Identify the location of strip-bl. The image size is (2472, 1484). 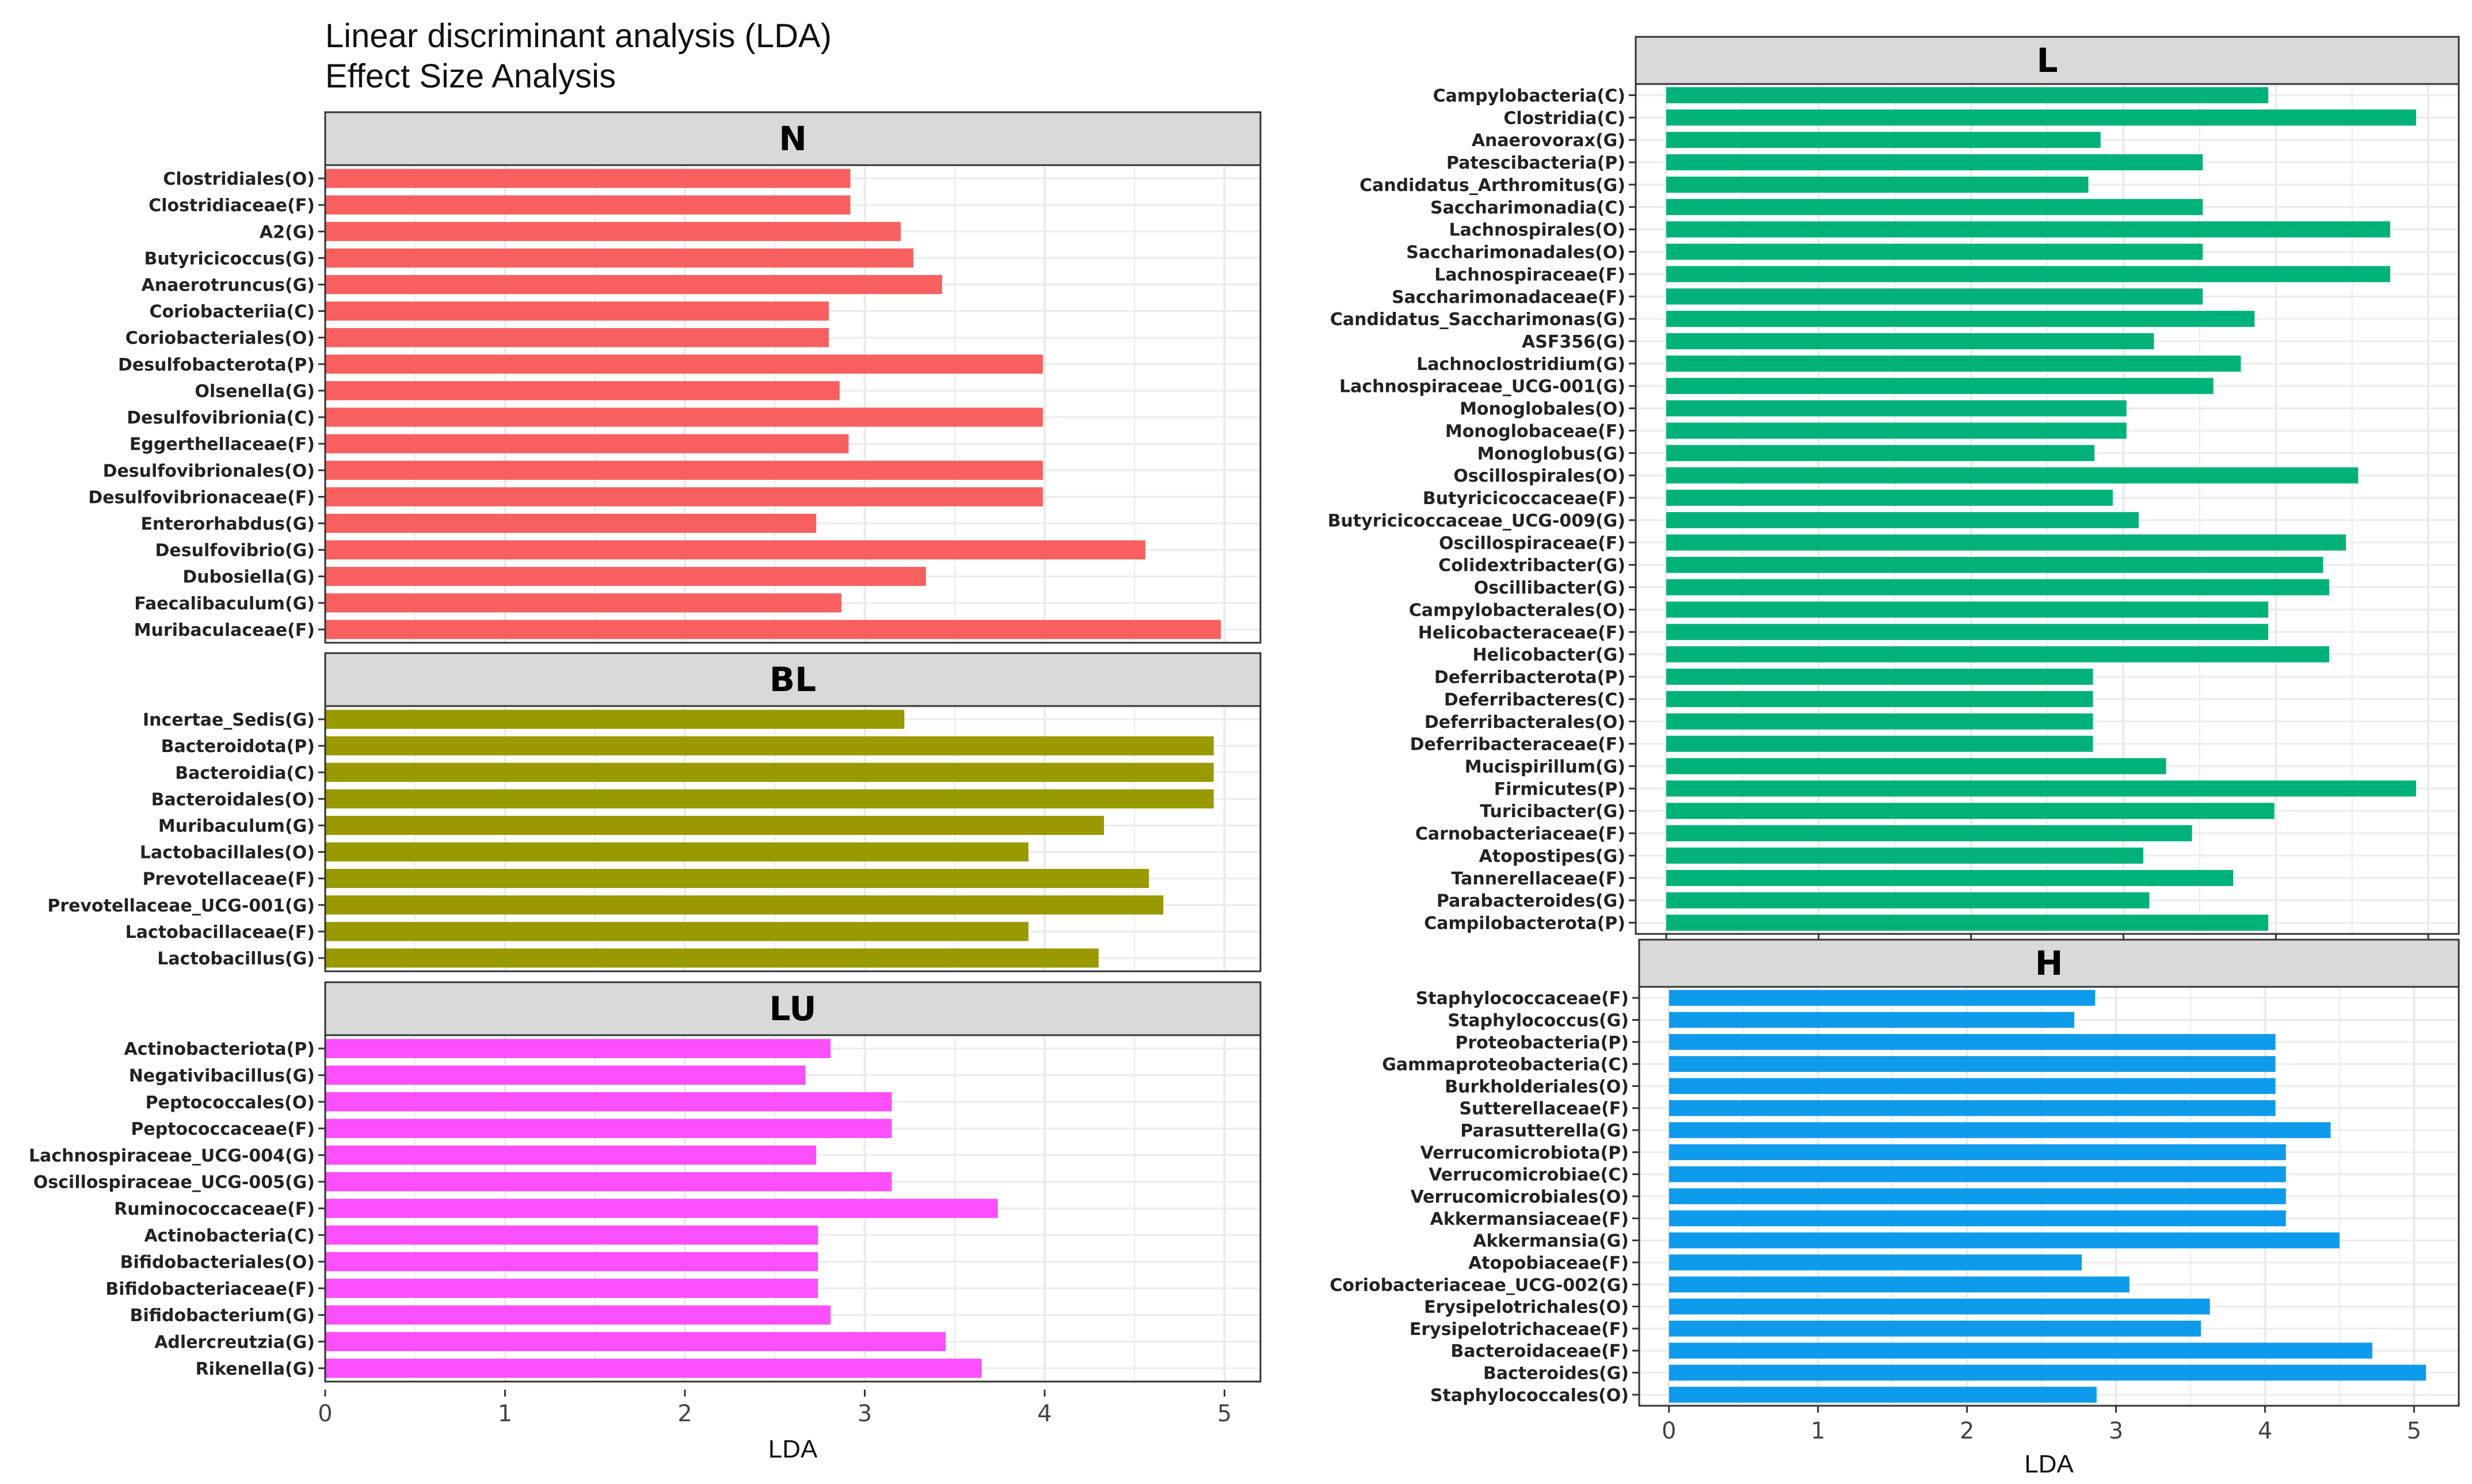
(793, 679).